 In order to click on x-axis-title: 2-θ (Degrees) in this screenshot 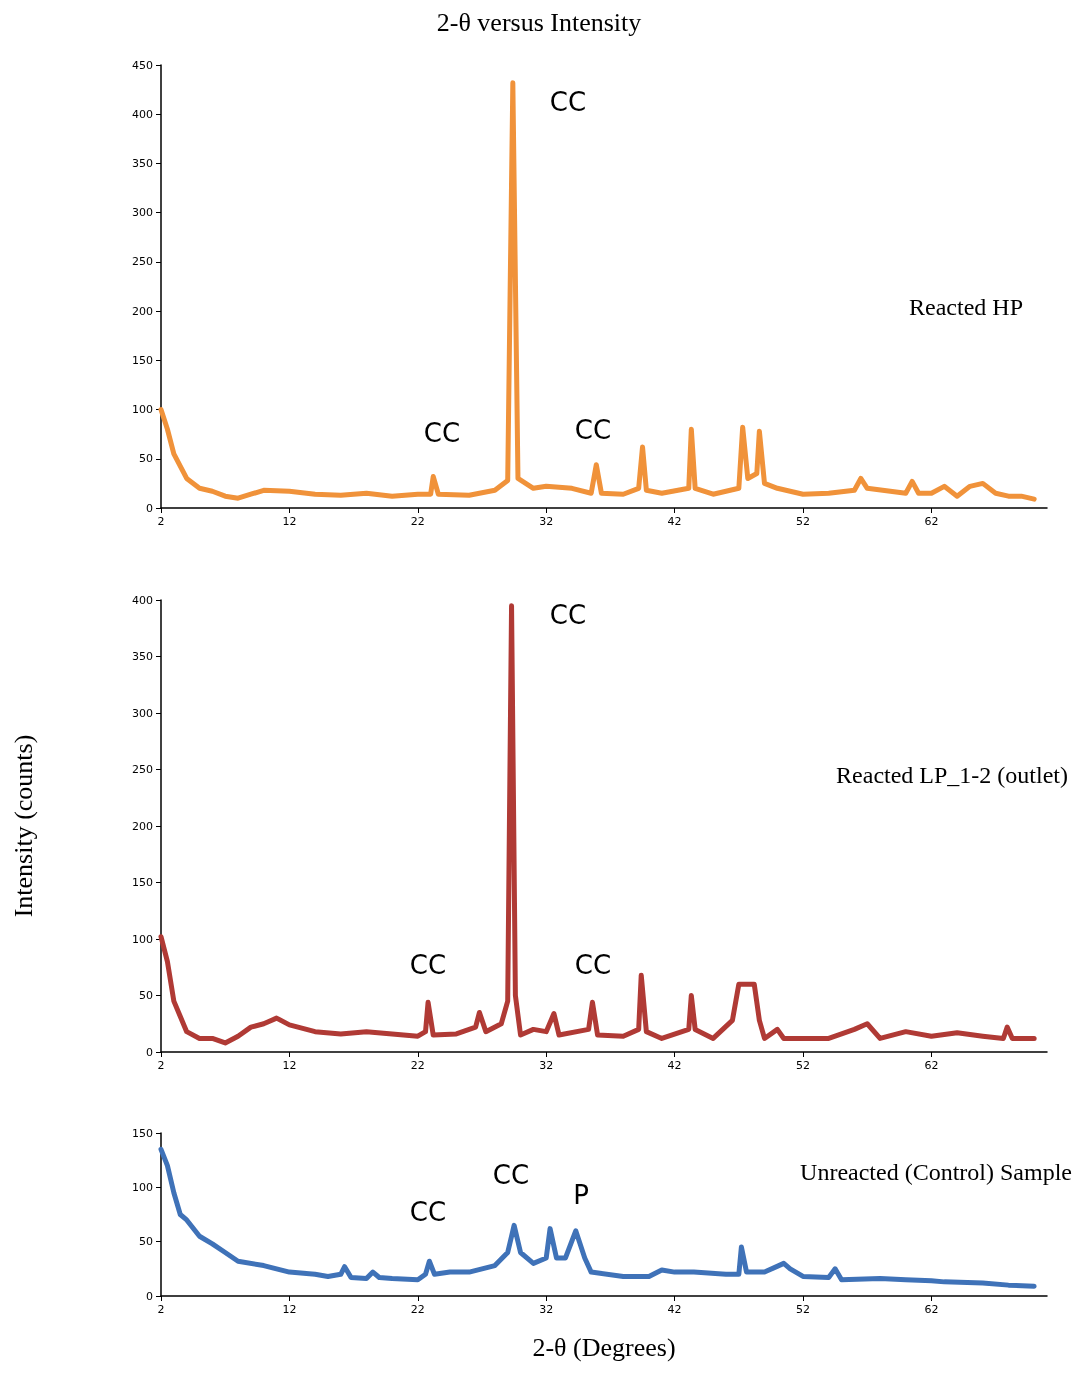, I will do `click(604, 1347)`.